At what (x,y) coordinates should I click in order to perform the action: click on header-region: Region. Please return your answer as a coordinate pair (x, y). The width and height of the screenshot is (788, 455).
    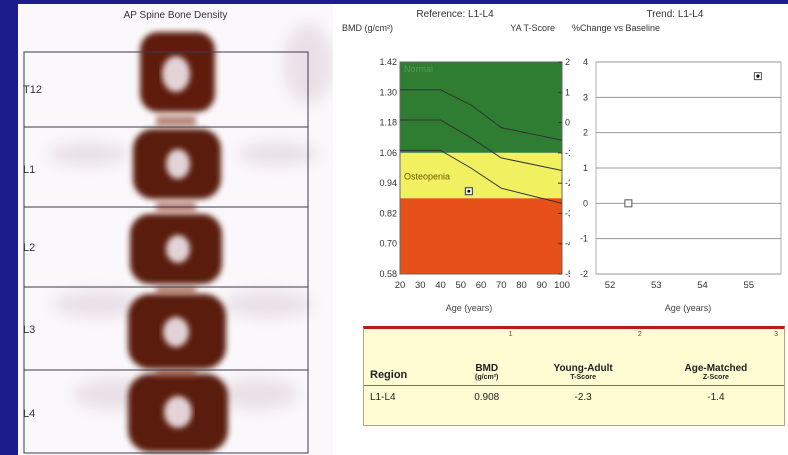
    Looking at the image, I should click on (389, 375).